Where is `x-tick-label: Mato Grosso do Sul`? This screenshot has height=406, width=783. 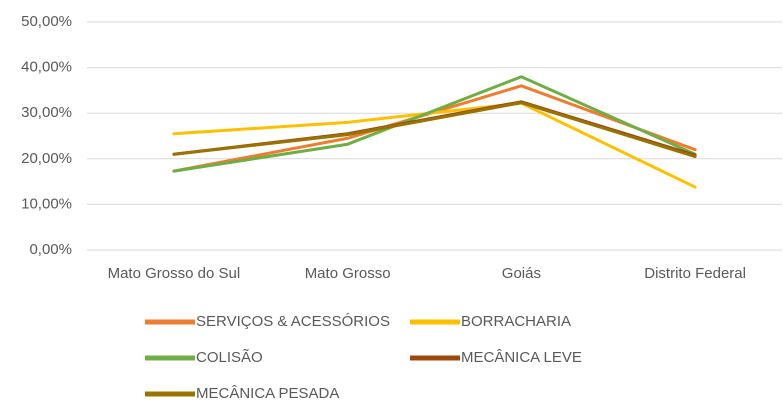 x-tick-label: Mato Grosso do Sul is located at coordinates (174, 273).